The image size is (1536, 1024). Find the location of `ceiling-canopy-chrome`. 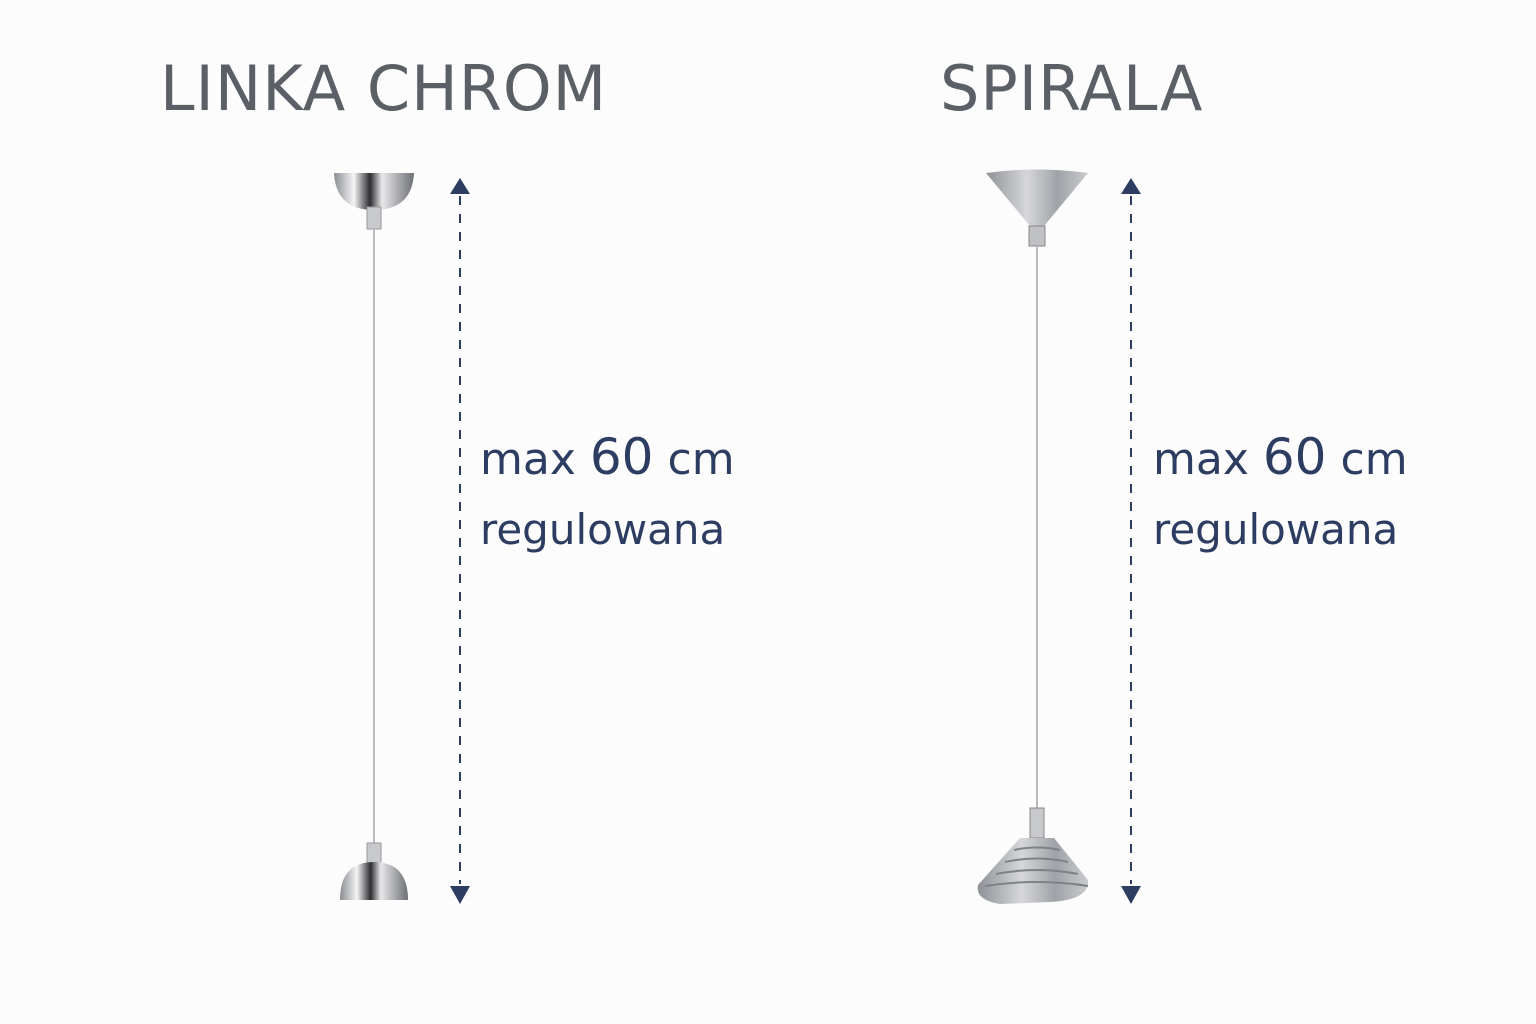

ceiling-canopy-chrome is located at coordinates (374, 191).